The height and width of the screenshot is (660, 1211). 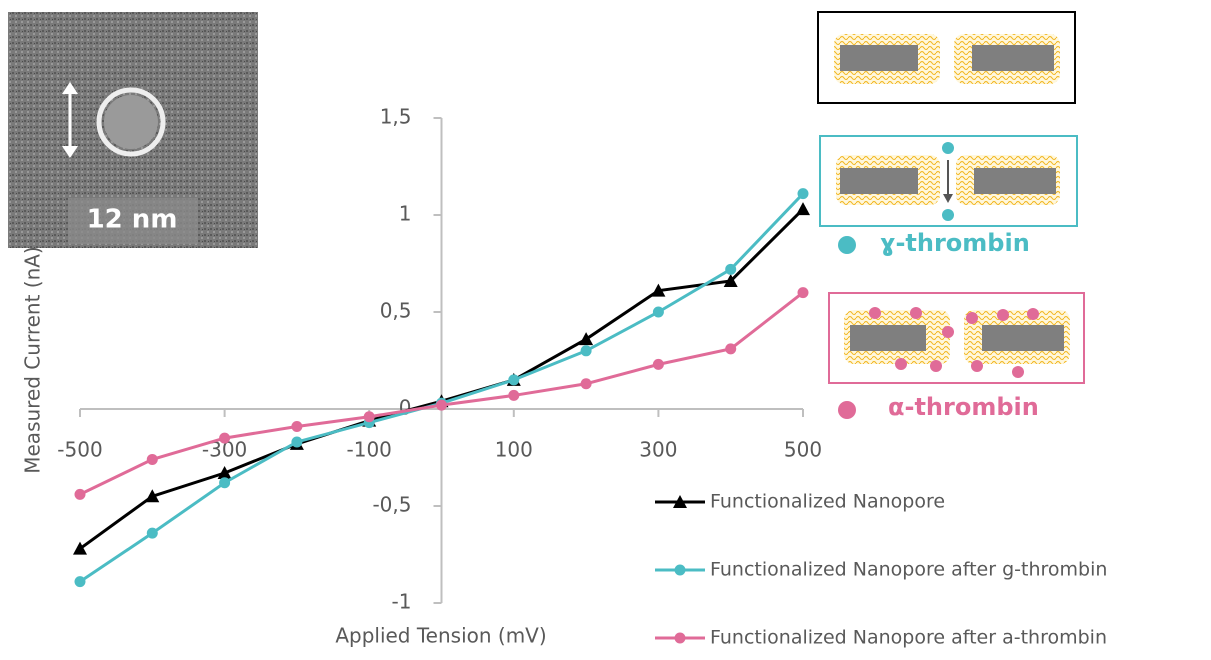 I want to click on y-tick-label: 1, so click(x=405, y=214).